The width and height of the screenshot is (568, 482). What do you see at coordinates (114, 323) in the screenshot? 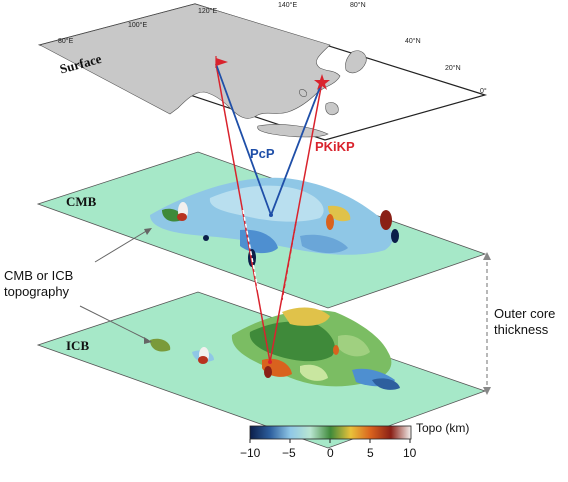
I see `topo-arrow-to-icb` at bounding box center [114, 323].